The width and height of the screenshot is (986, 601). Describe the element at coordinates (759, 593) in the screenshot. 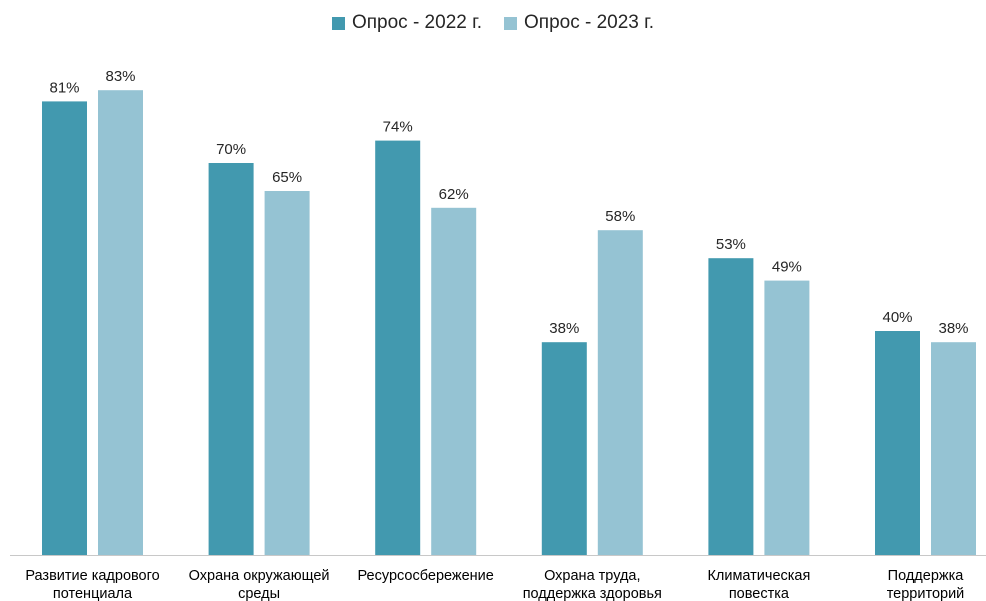

I see `category-label-4-line-1: повестка` at that location.